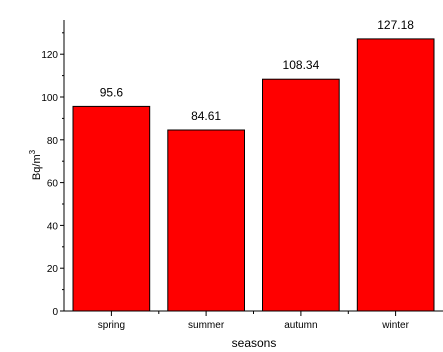 This screenshot has height=352, width=443. What do you see at coordinates (49, 98) in the screenshot?
I see `y-tick-label: 100` at bounding box center [49, 98].